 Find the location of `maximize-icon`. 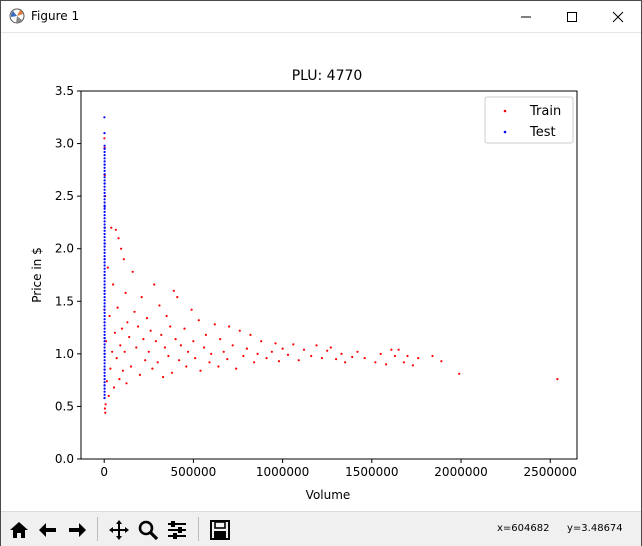

maximize-icon is located at coordinates (572, 16).